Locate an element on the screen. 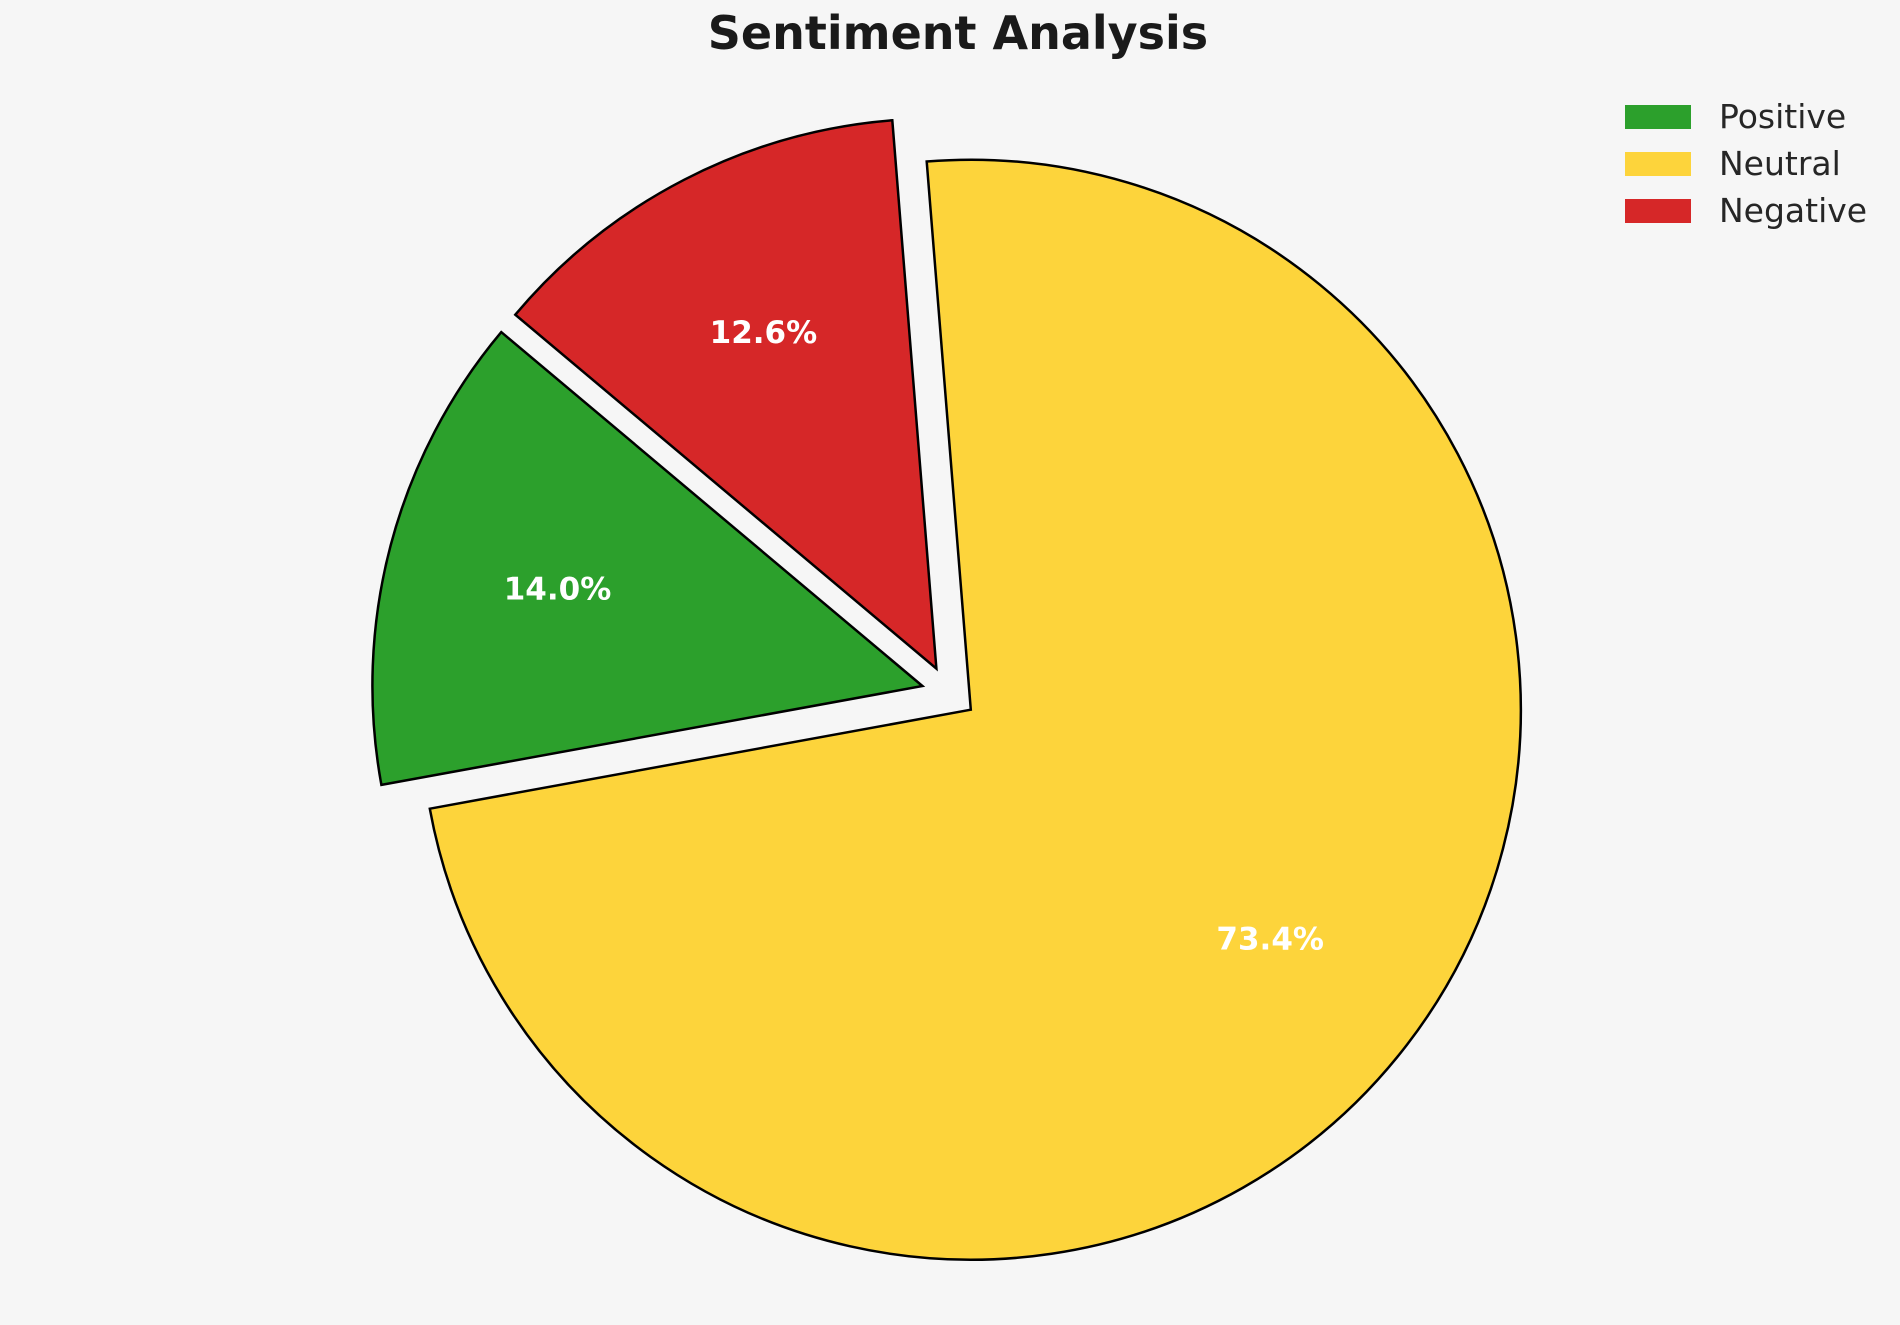 The image size is (1900, 1325). legend-label-negative: Negative is located at coordinates (1793, 210).